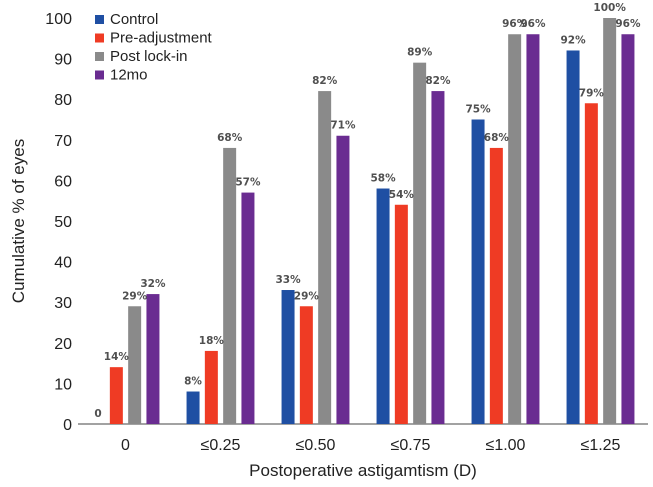 Image resolution: width=653 pixels, height=487 pixels. What do you see at coordinates (371, 445) in the screenshot?
I see `x-axis-ticks: 0 ≤0.25 ≤0.50 ≤0.75 ≤1.00 ≤1.25` at bounding box center [371, 445].